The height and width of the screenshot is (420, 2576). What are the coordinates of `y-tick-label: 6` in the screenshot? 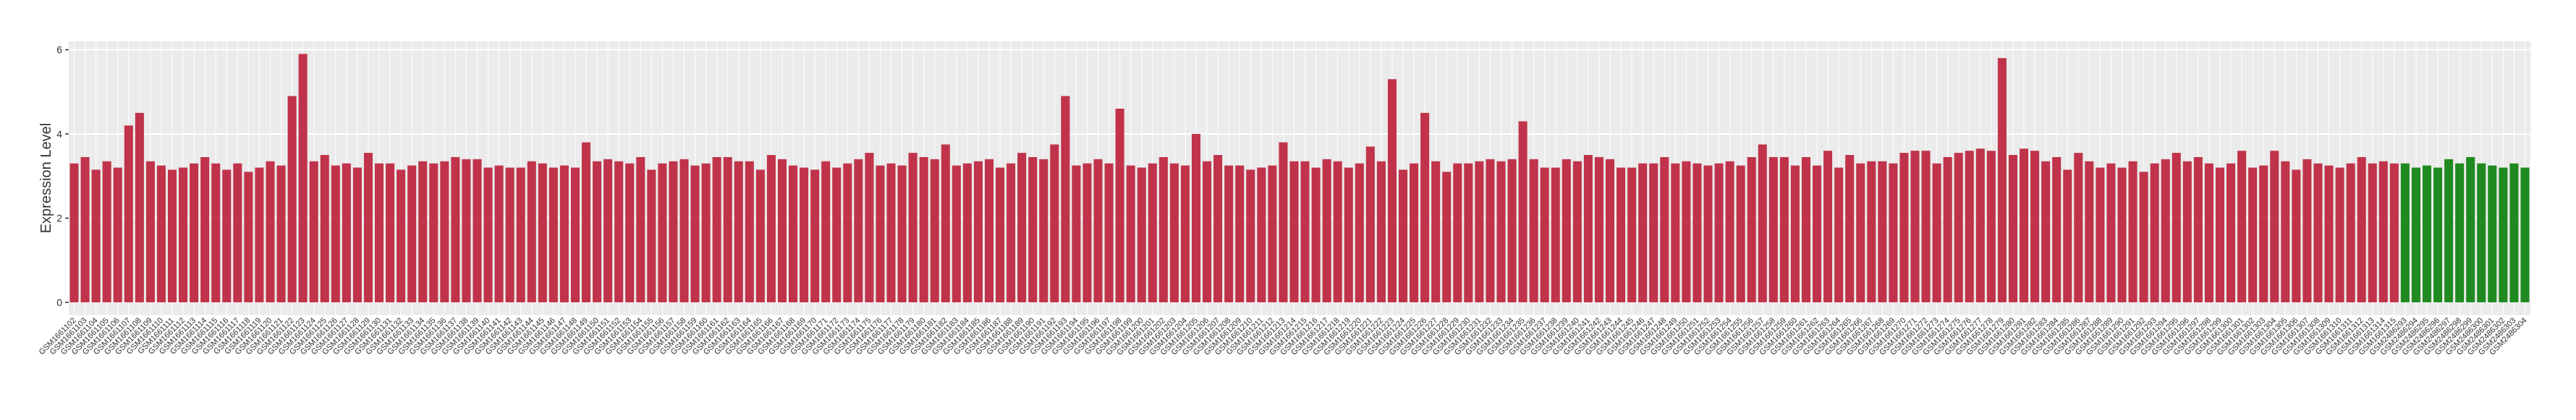 It's located at (59, 50).